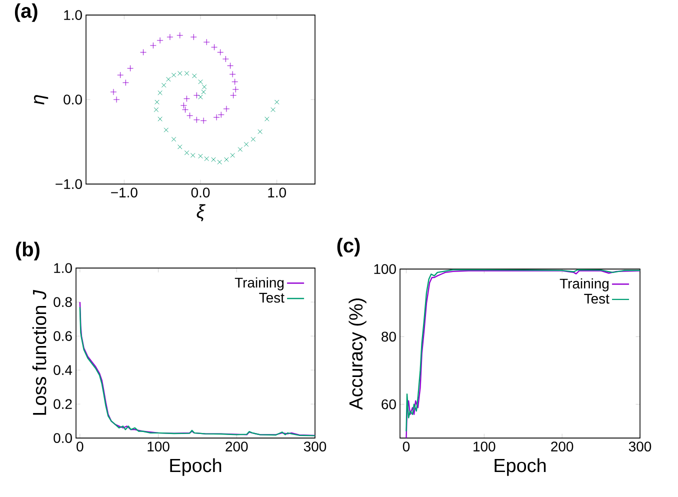 This screenshot has width=678, height=497. What do you see at coordinates (389, 404) in the screenshot?
I see `y-tick-label: 60` at bounding box center [389, 404].